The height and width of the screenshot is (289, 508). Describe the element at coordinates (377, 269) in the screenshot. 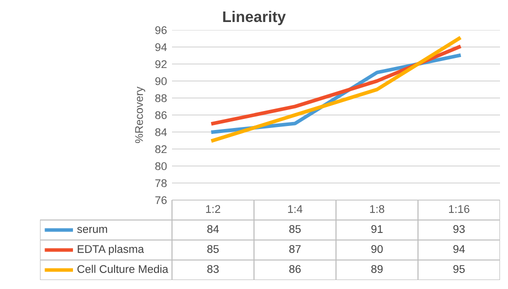

I see `data-label: 89` at that location.